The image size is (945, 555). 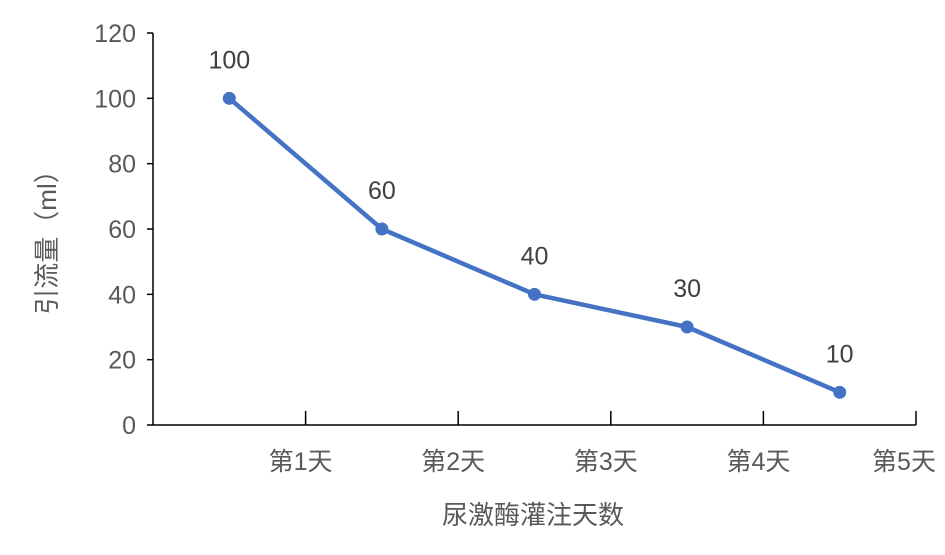 What do you see at coordinates (47, 235) in the screenshot?
I see `y-axis-title: 引流量（ml）` at bounding box center [47, 235].